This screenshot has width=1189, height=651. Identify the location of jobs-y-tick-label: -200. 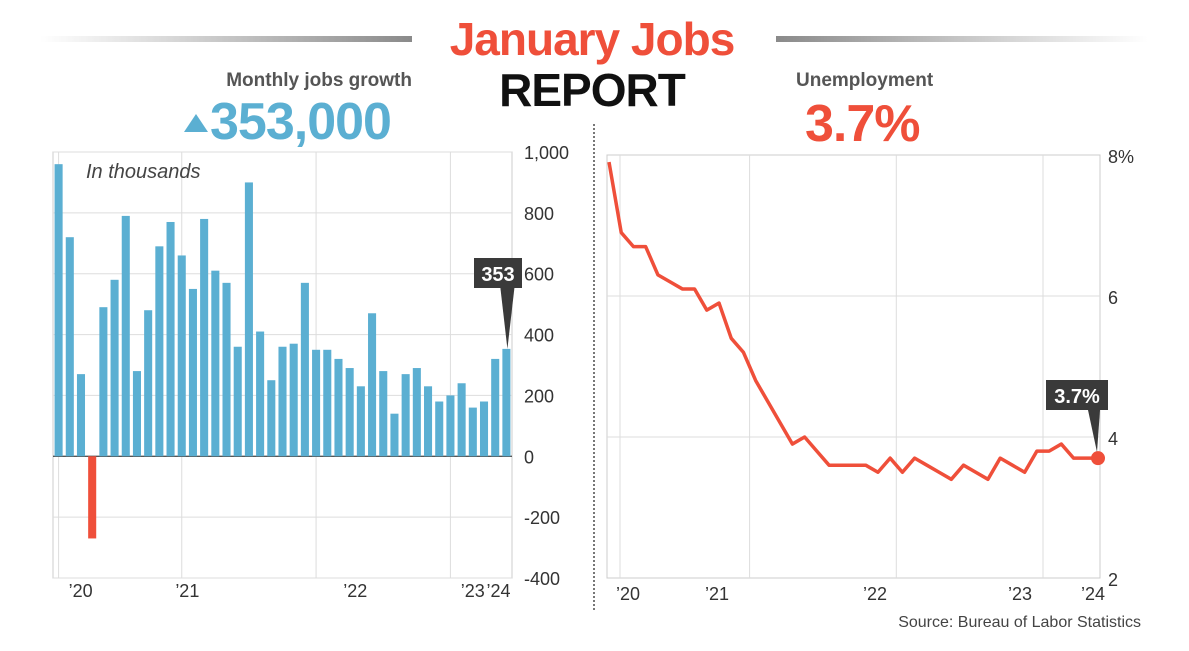
(542, 518).